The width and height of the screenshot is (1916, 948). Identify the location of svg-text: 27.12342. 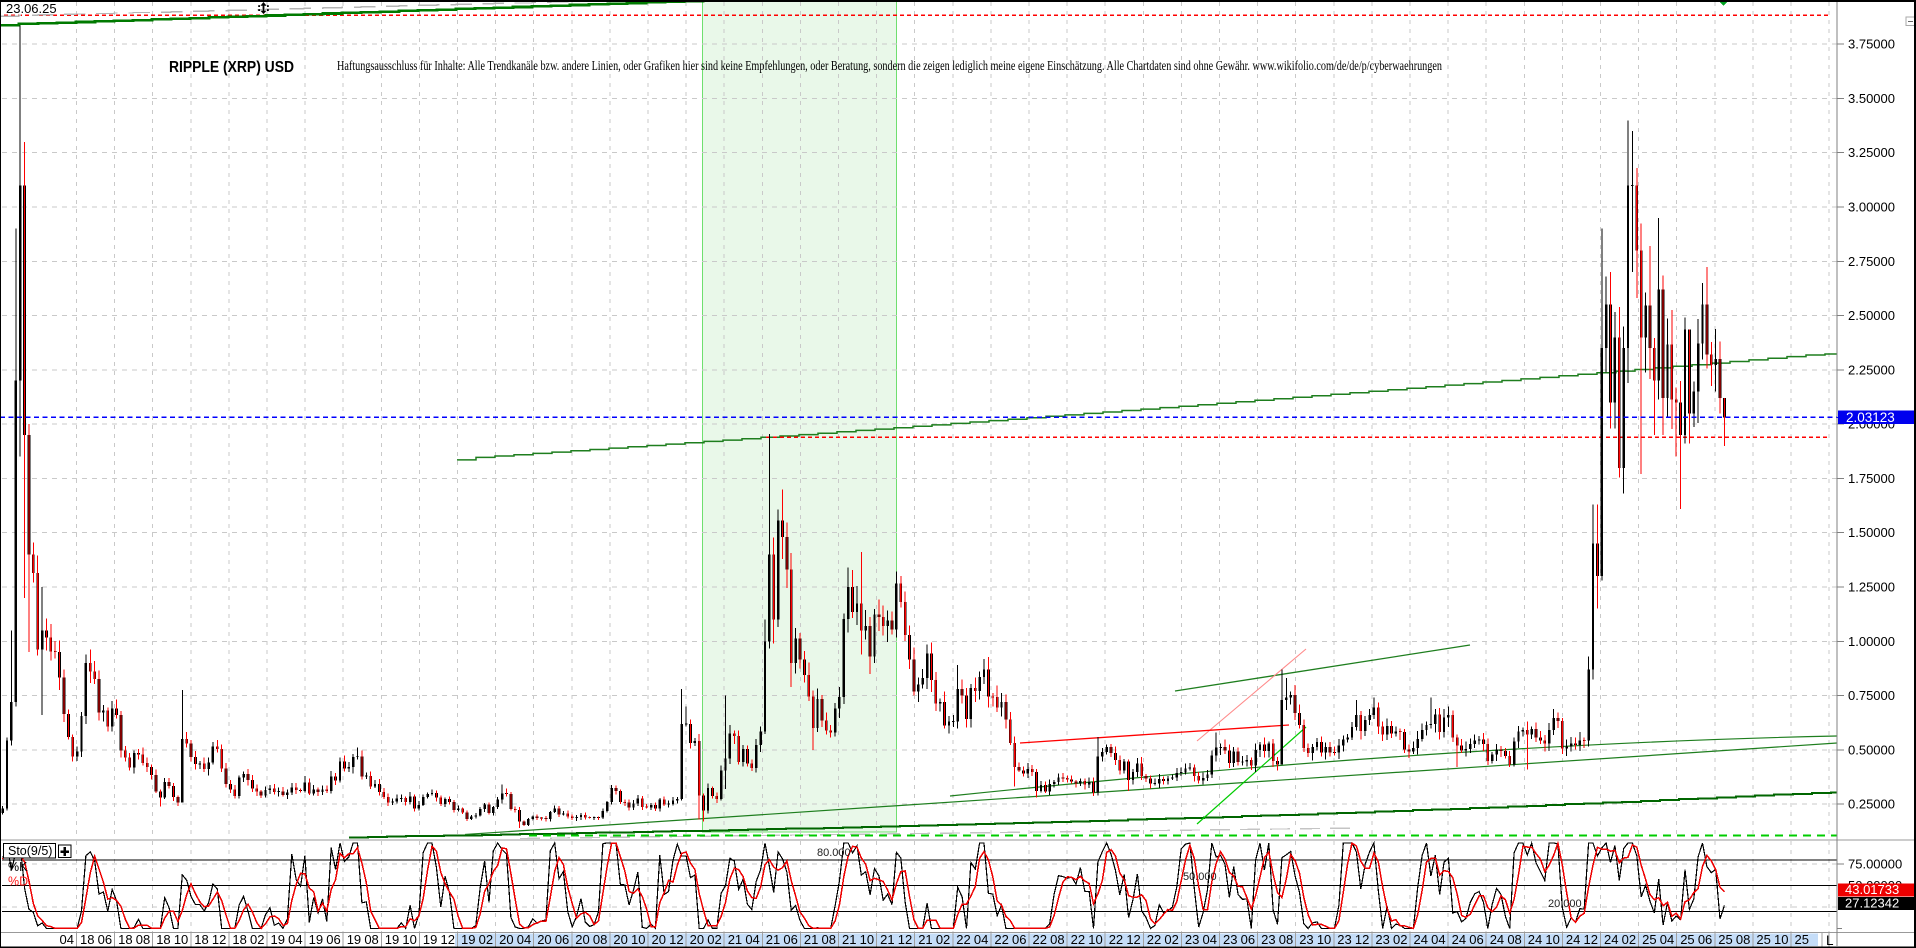
(1872, 903).